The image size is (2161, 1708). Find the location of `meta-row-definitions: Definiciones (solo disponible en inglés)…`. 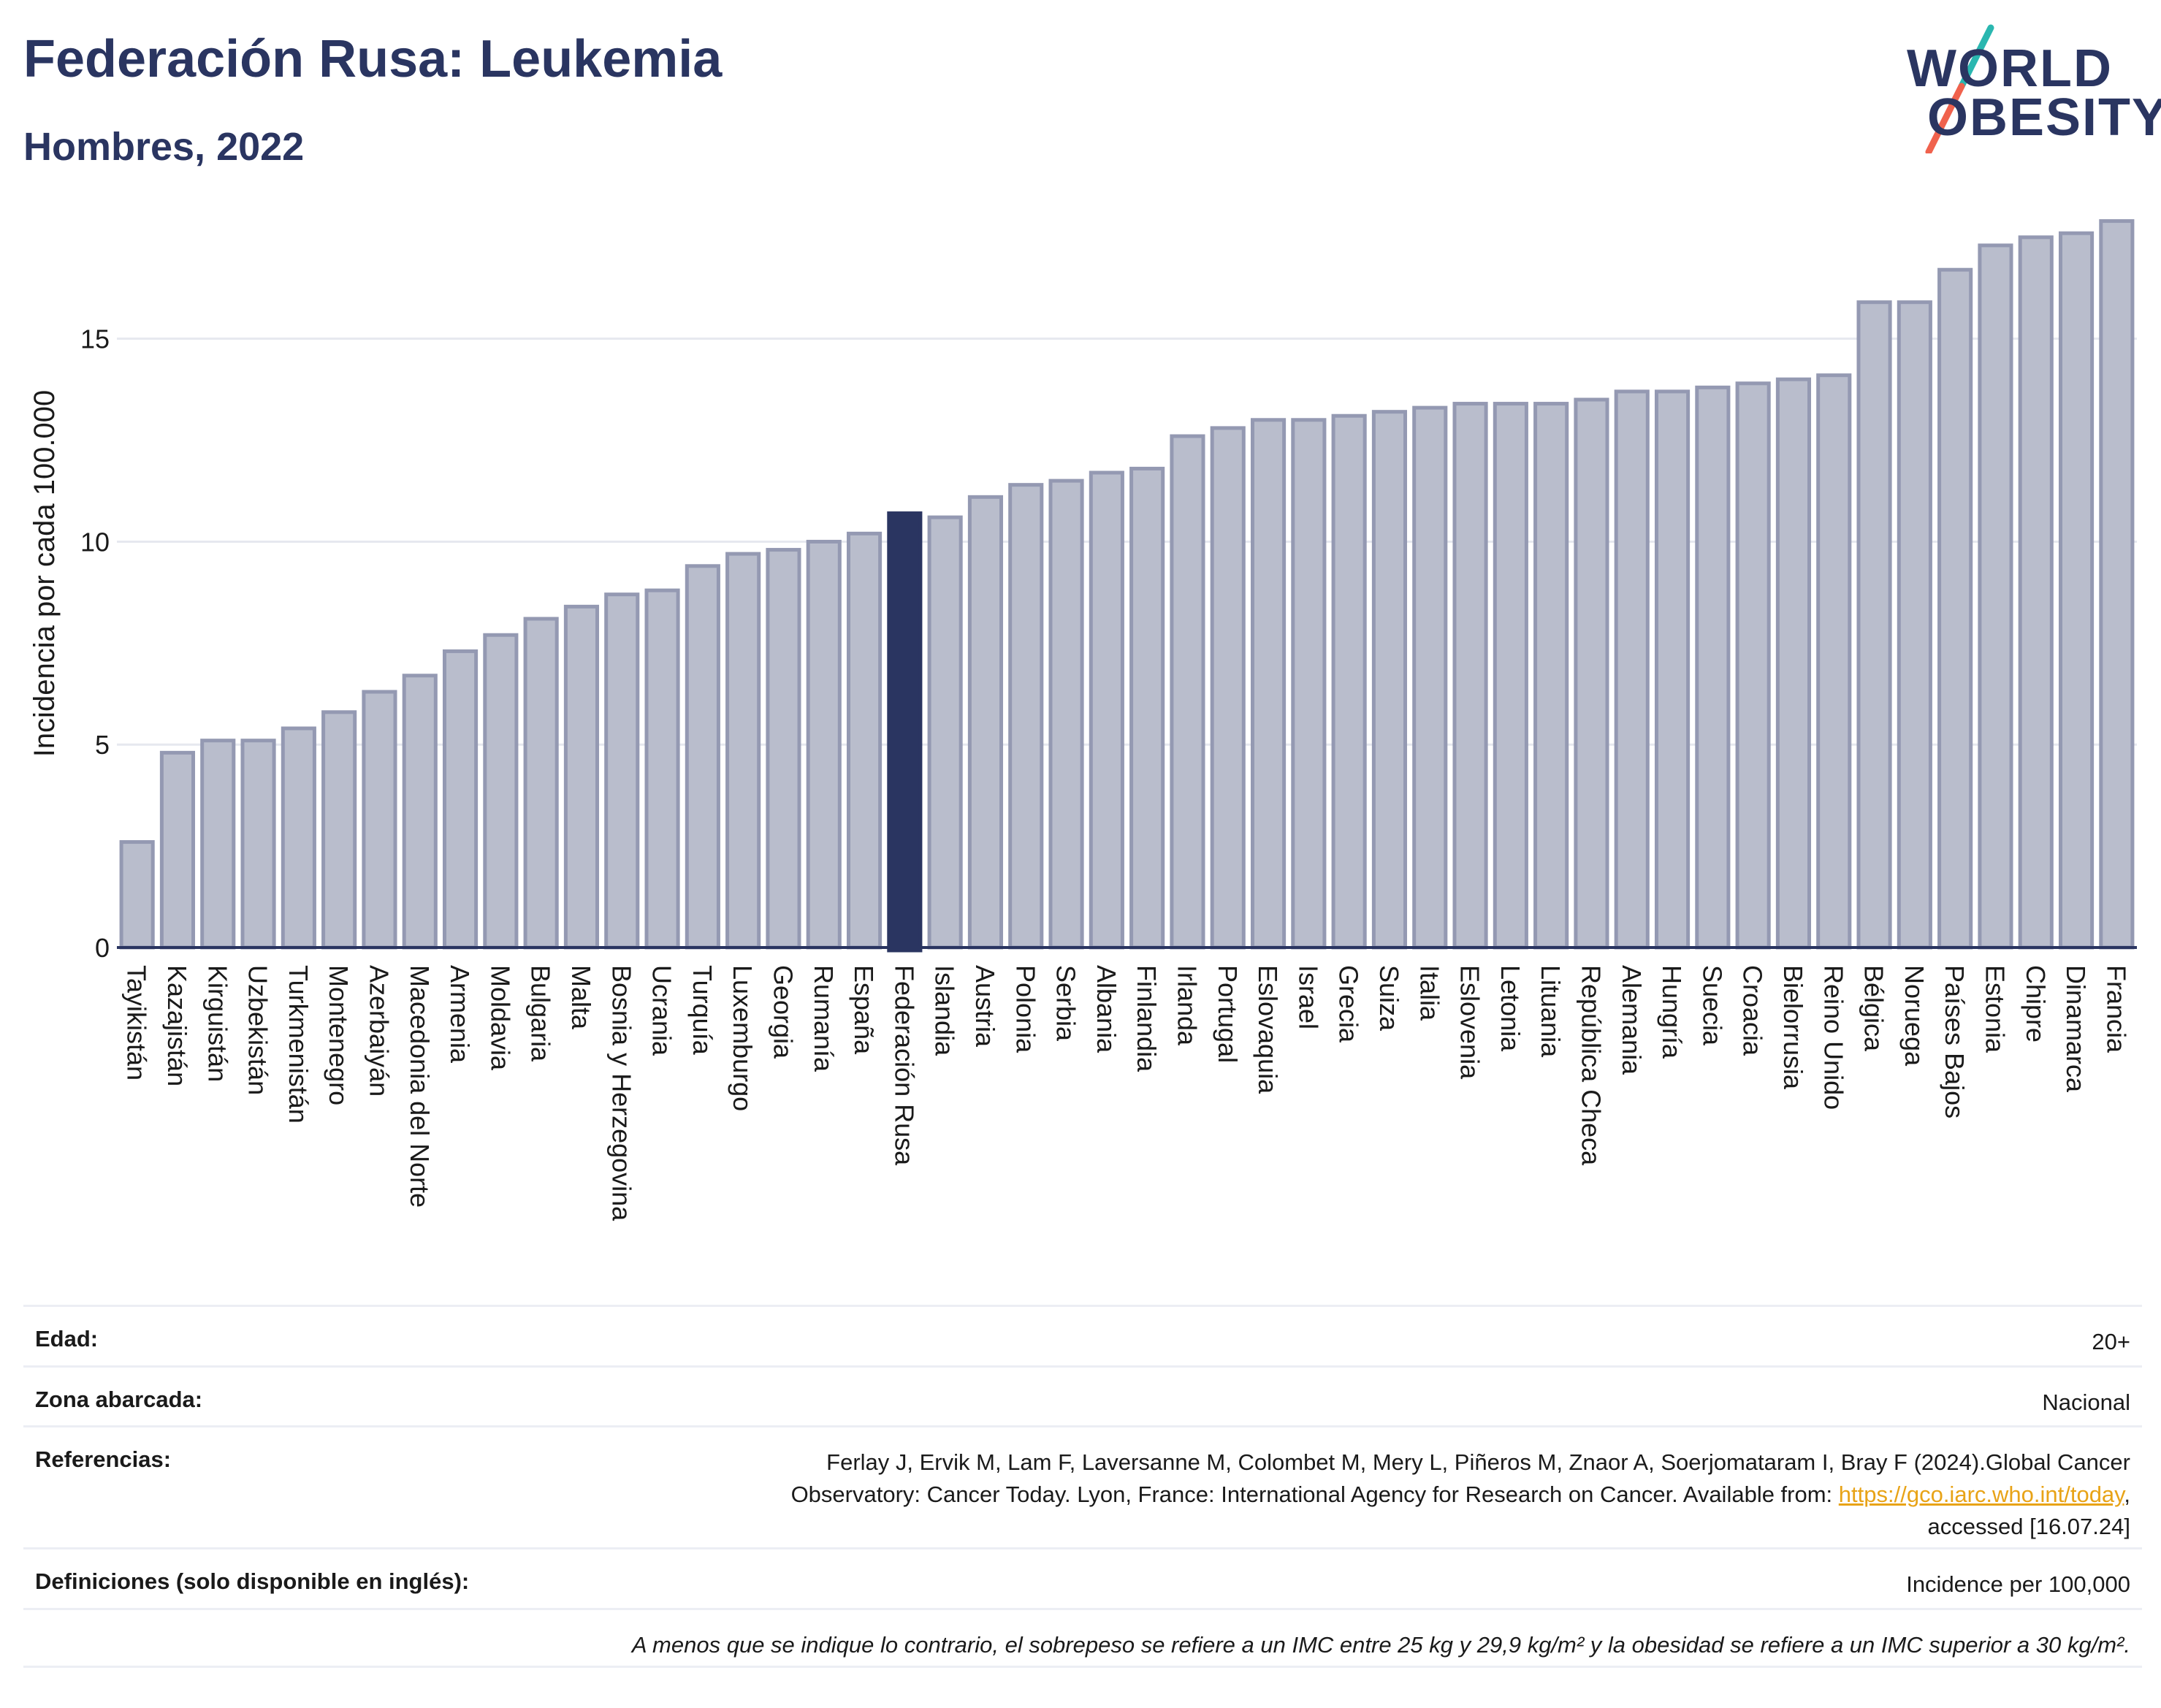

meta-row-definitions: Definiciones (solo disponible en inglés)… is located at coordinates (1082, 1577).